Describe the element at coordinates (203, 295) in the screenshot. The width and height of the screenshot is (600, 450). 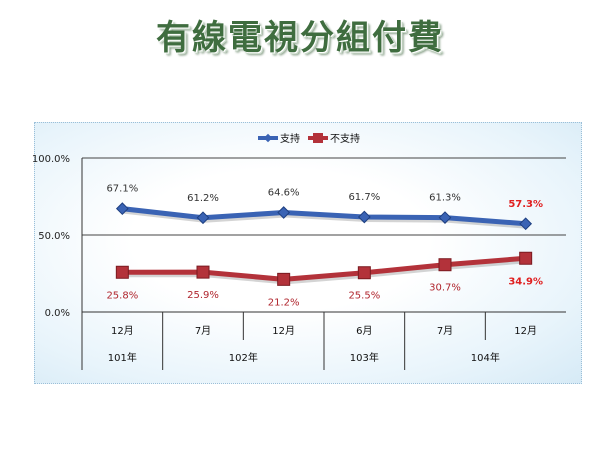
I see `data-label: 25.9%` at that location.